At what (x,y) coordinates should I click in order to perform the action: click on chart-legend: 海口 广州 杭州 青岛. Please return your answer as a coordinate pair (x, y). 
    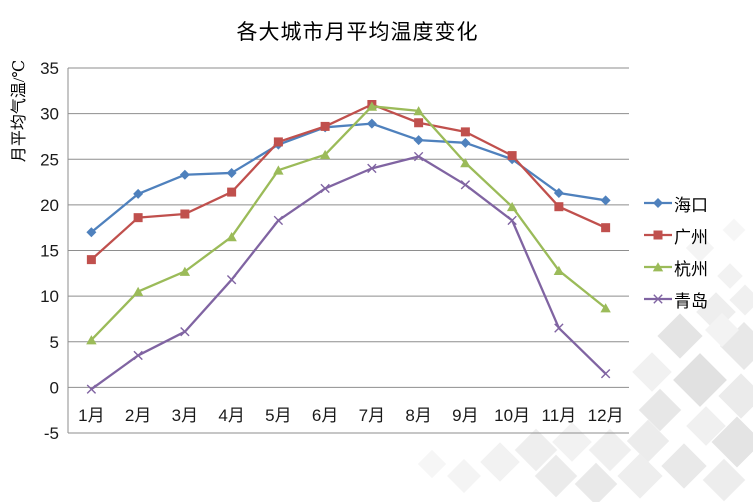
    Looking at the image, I should click on (676, 256).